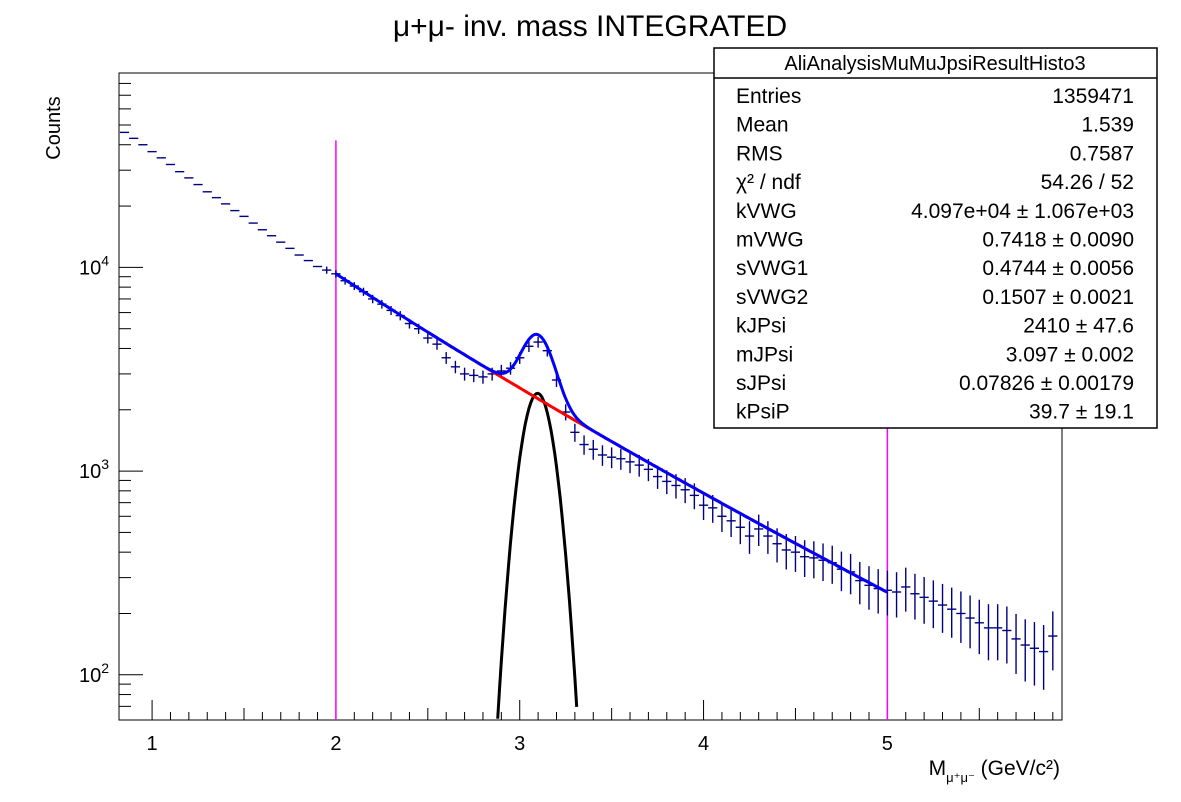 The height and width of the screenshot is (802, 1181). What do you see at coordinates (761, 326) in the screenshot?
I see `stats-row-label: kJPsi` at bounding box center [761, 326].